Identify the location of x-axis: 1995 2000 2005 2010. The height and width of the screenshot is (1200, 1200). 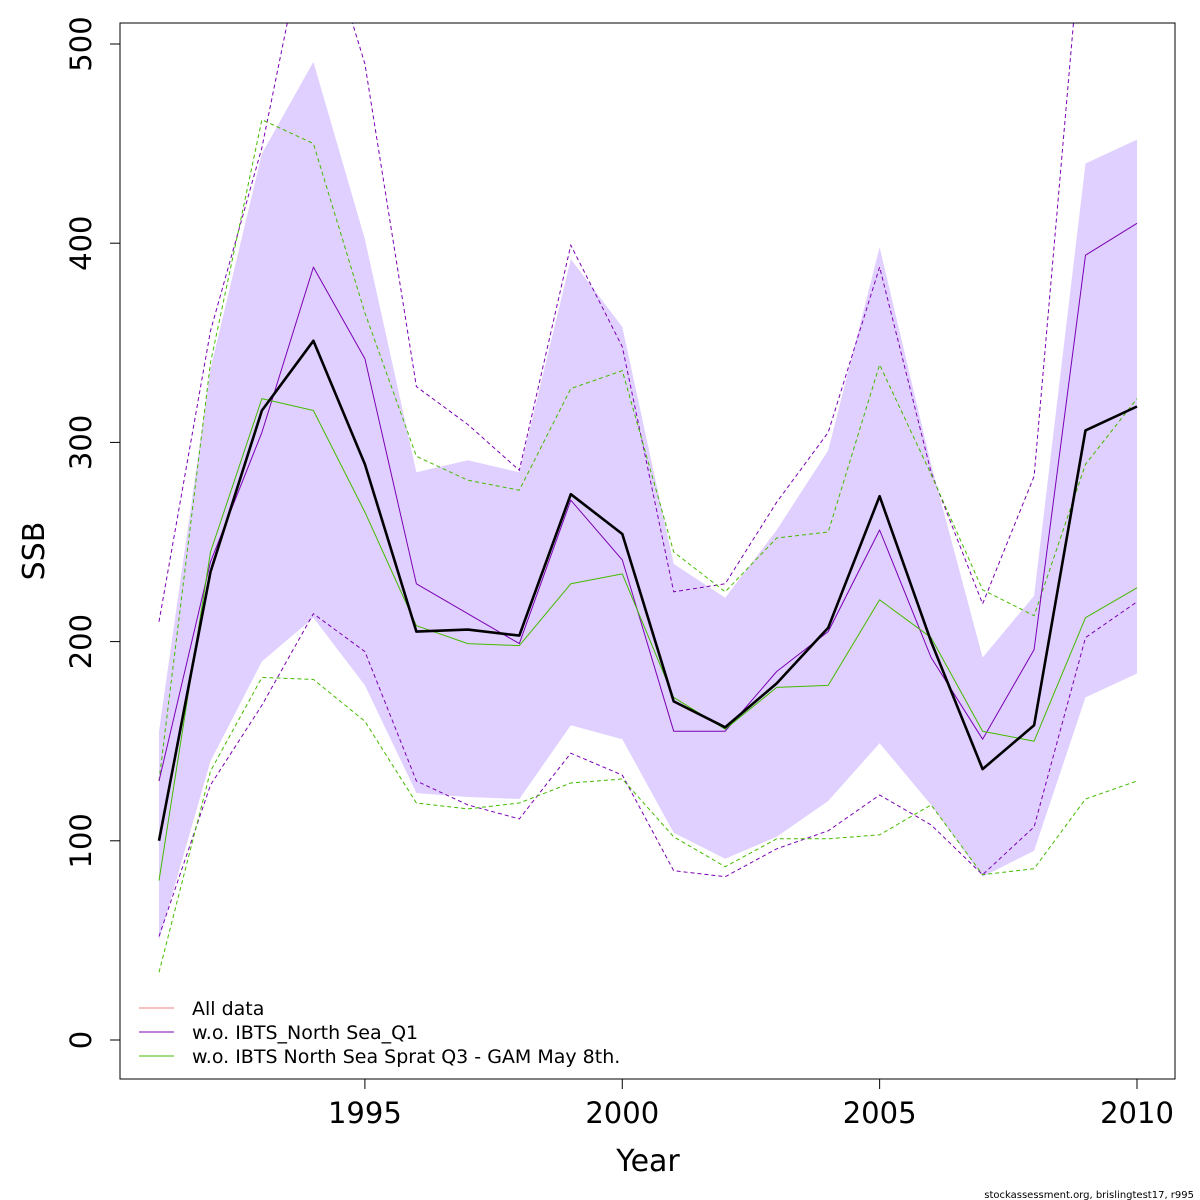
(751, 1104).